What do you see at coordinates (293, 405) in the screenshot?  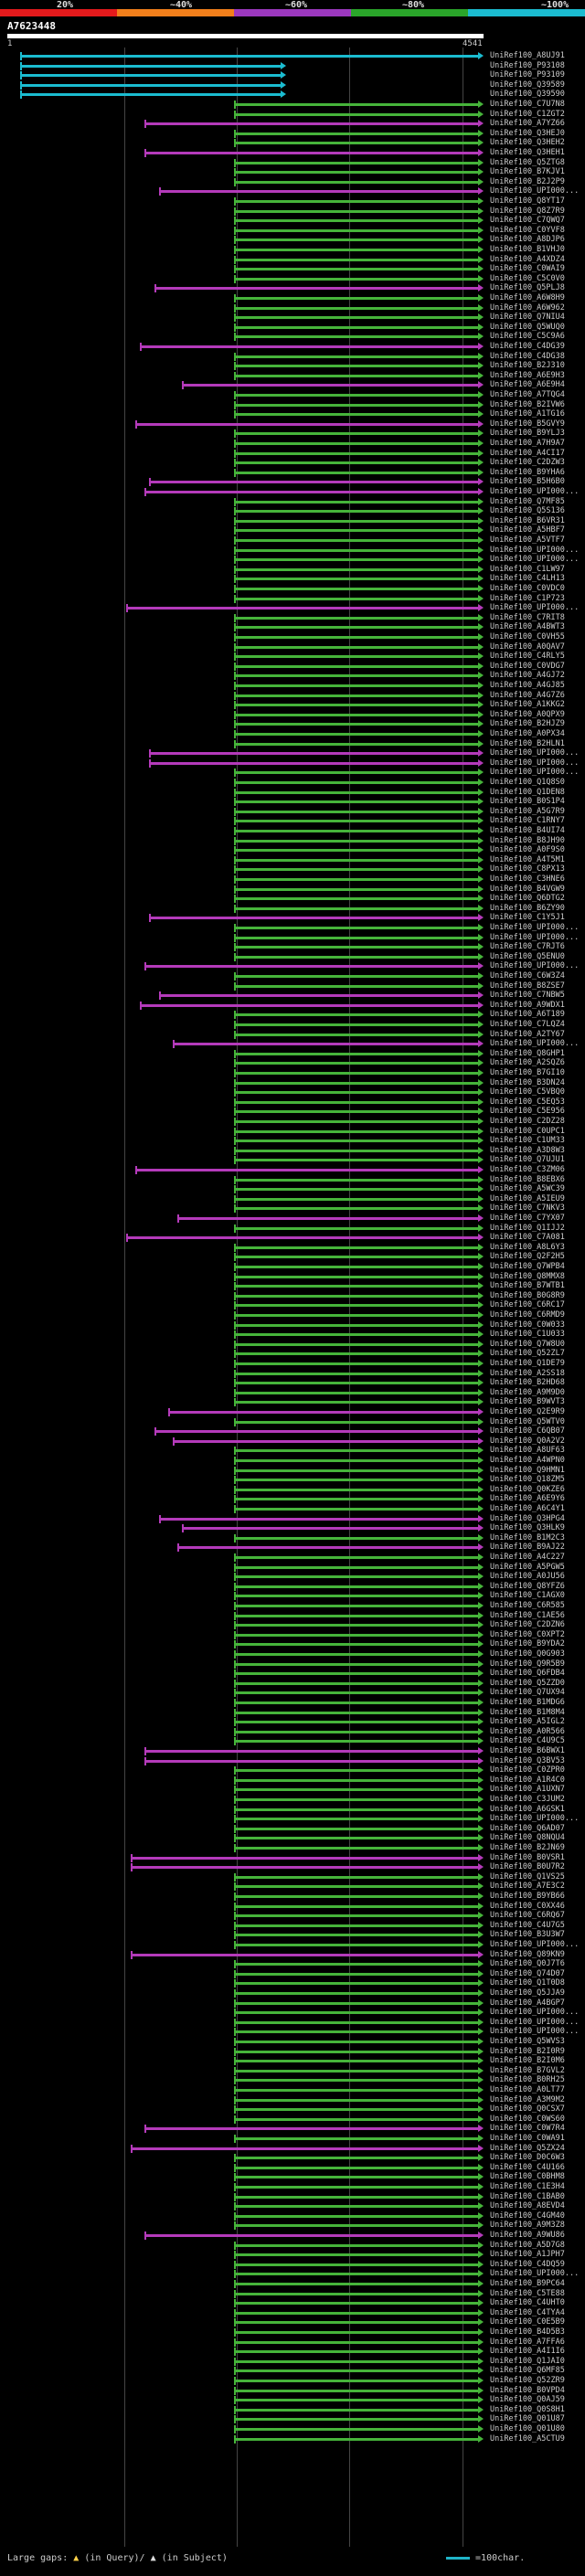 I see `hit-row: UniRef100_B2IVW6` at bounding box center [293, 405].